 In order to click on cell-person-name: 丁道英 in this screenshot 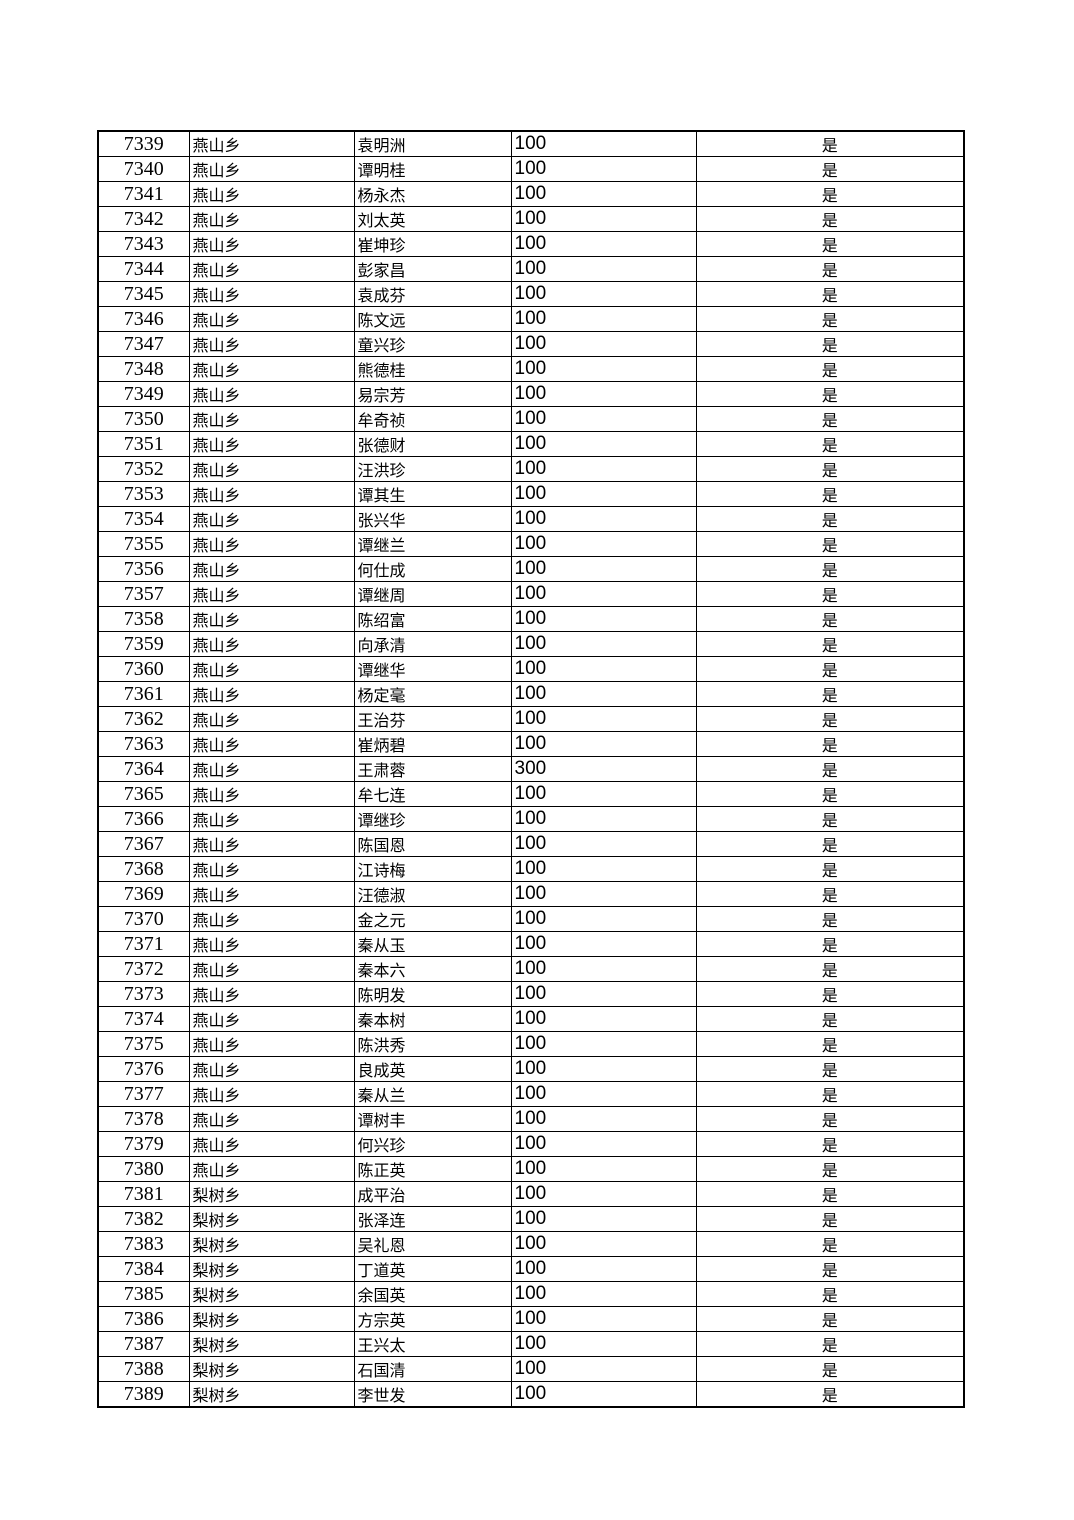, I will do `click(432, 1269)`.